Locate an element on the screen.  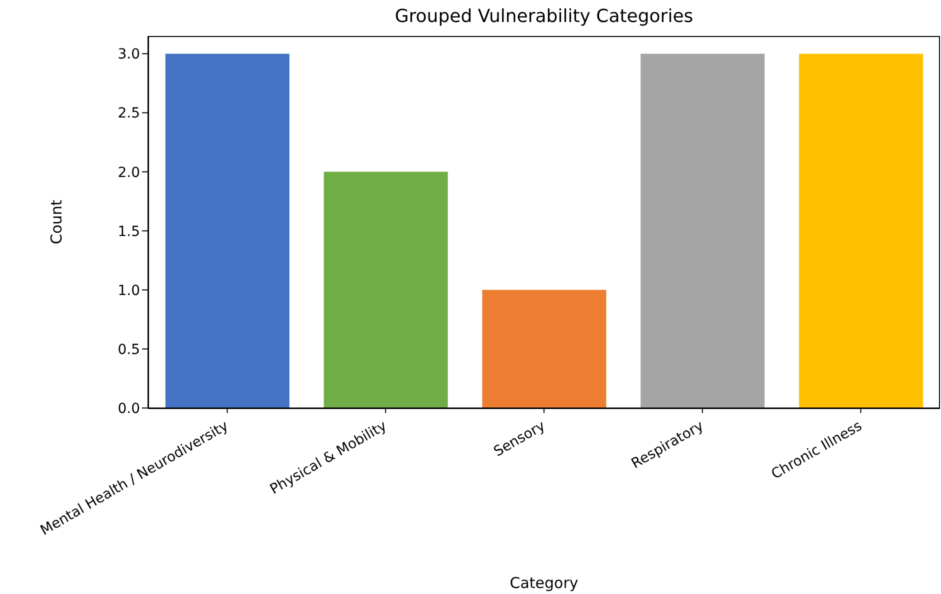
y-axis-title: Count is located at coordinates (56, 222).